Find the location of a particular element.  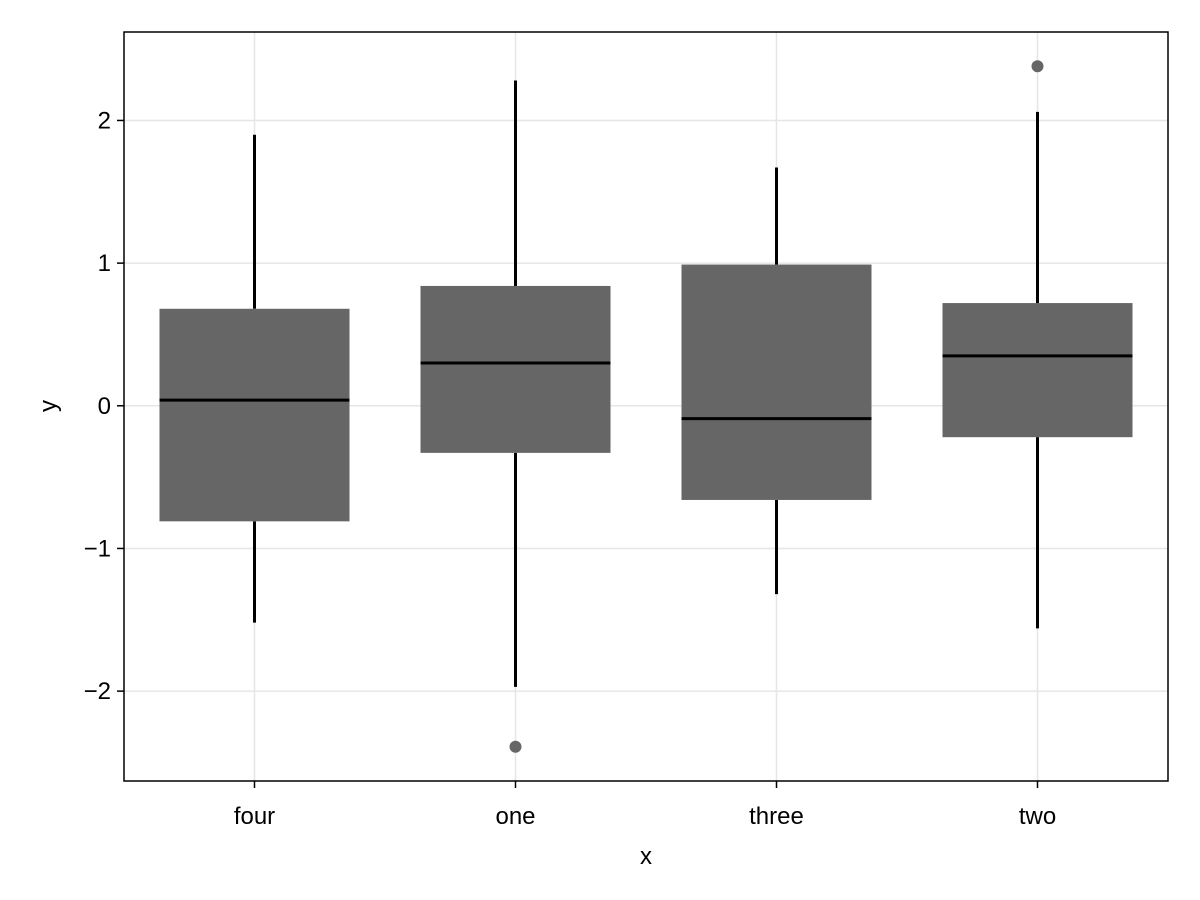

box-group-four is located at coordinates (254, 378).